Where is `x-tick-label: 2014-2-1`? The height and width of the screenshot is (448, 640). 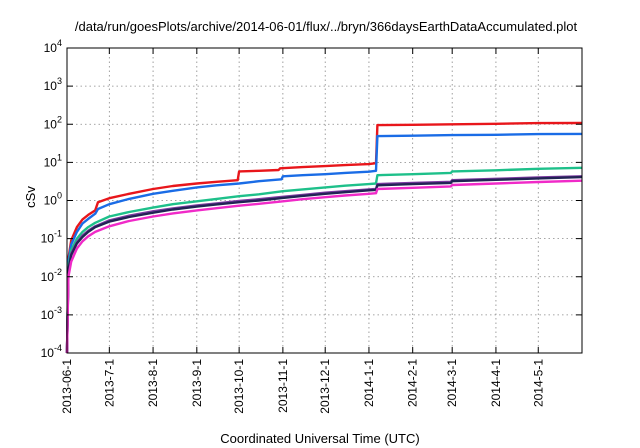
x-tick-label: 2014-2-1 is located at coordinates (413, 383).